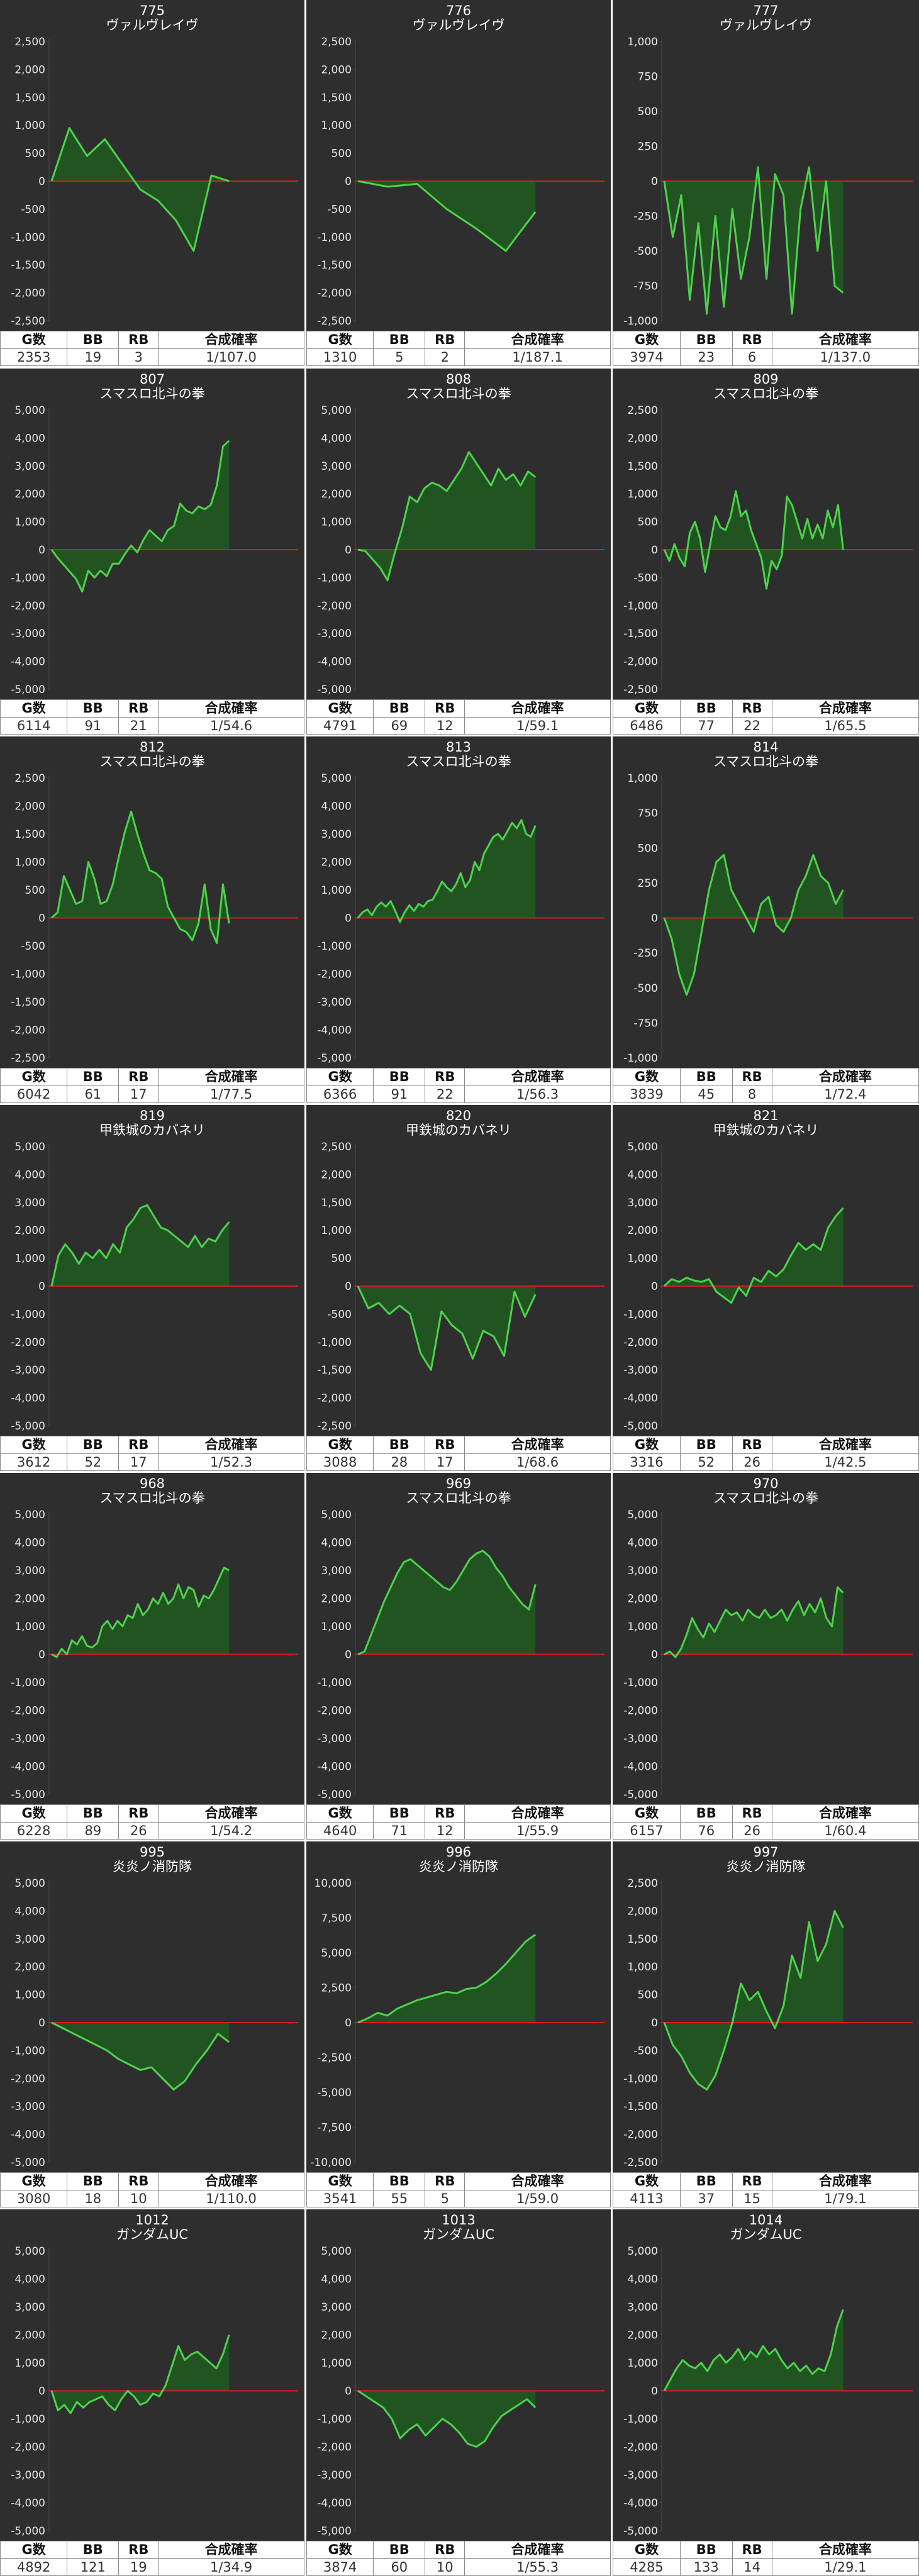  I want to click on y-tick-label: 750, so click(648, 814).